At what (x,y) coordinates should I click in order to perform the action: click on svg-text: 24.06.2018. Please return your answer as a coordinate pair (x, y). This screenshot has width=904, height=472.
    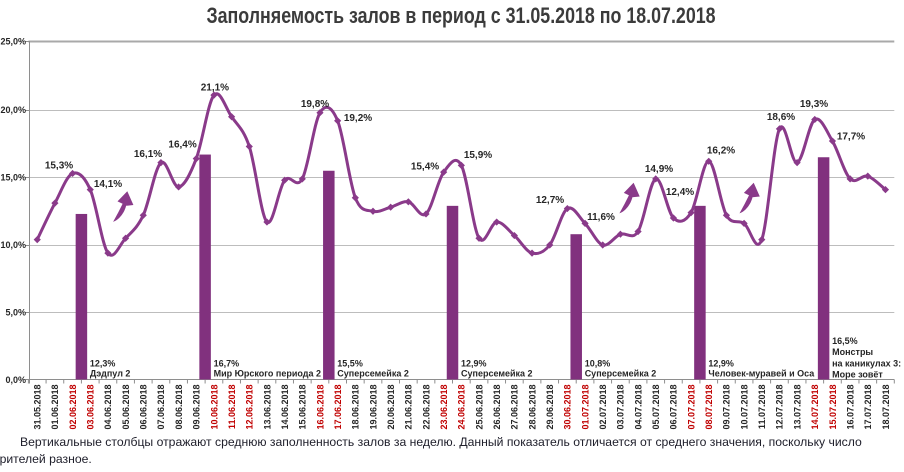
    Looking at the image, I should click on (462, 407).